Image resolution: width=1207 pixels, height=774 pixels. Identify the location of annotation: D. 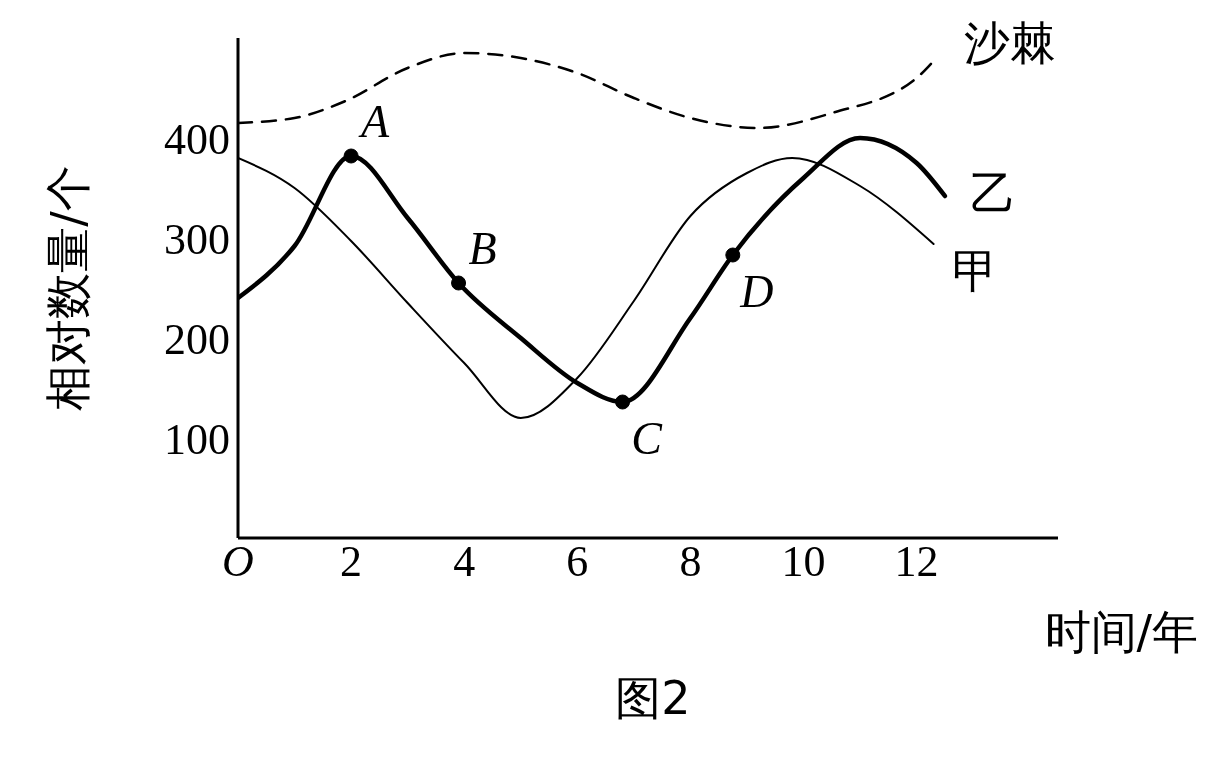
(756, 291).